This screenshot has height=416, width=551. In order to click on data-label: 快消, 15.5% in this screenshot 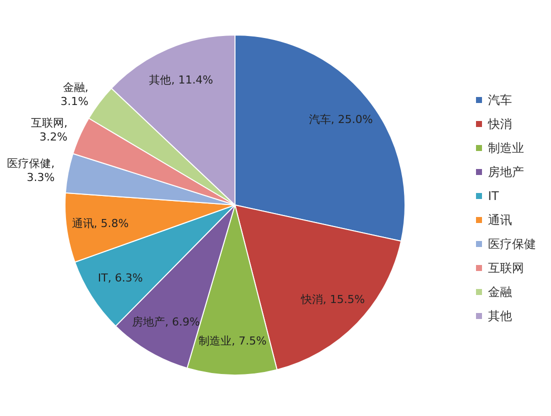, I will do `click(332, 299)`.